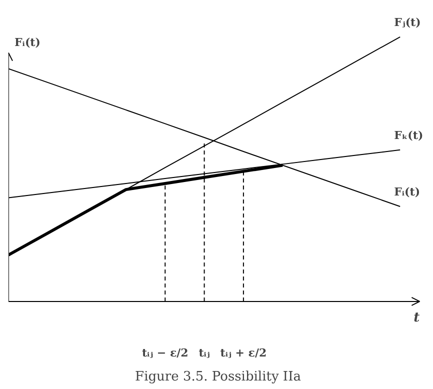 The height and width of the screenshot is (389, 433). Describe the element at coordinates (243, 353) in the screenshot. I see `x-tick-label: tᵢⱼ + ε/2` at that location.